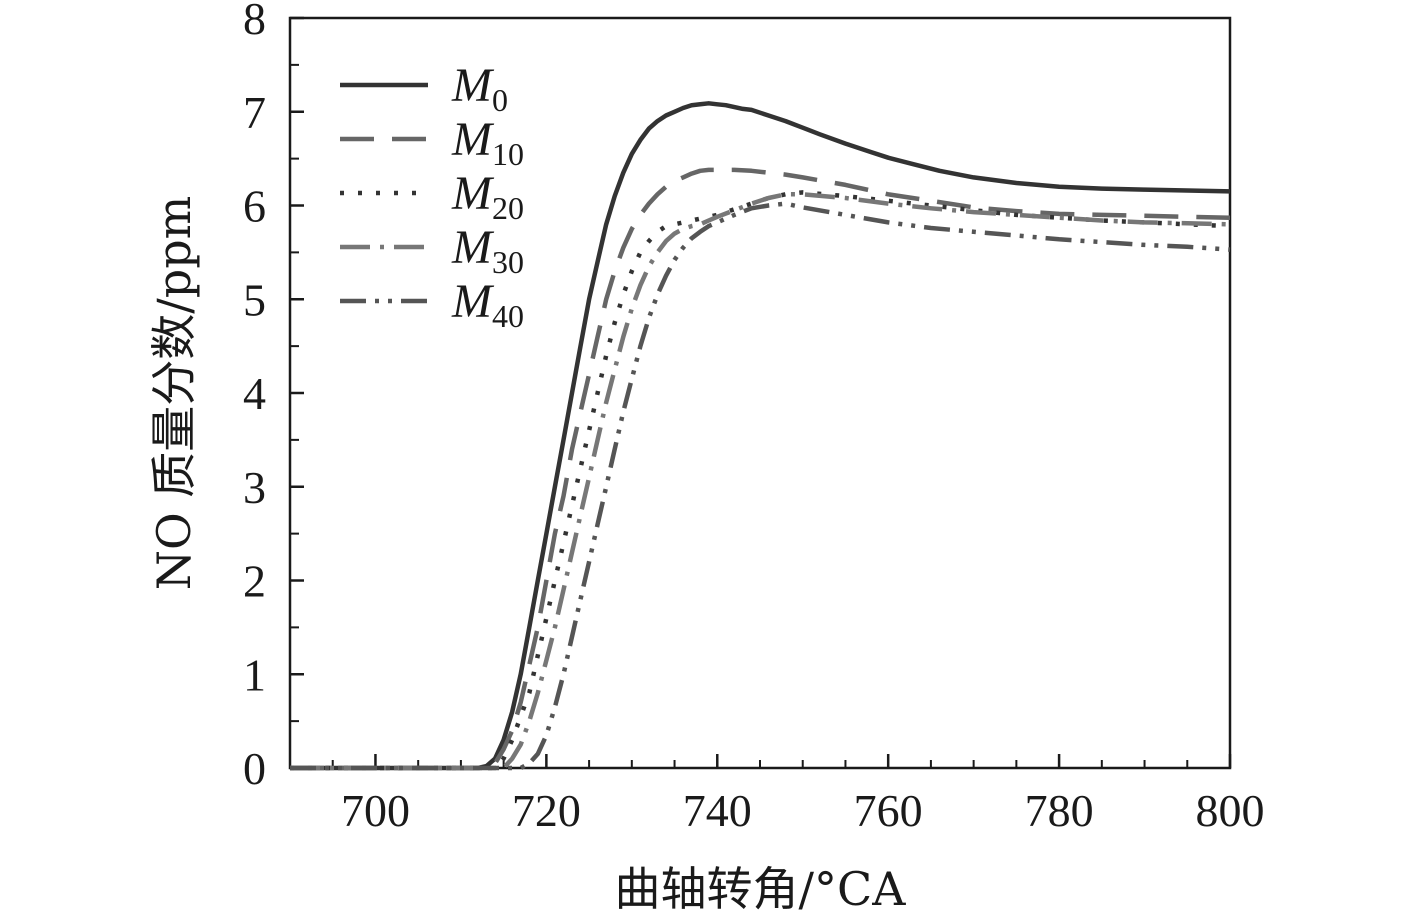  Describe the element at coordinates (487, 304) in the screenshot. I see `legend-label-m40: M40` at that location.